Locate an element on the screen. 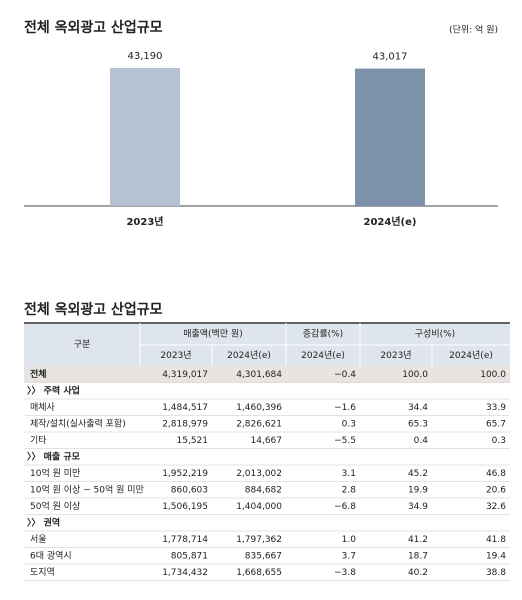  section-label: 〉〉 매출 규모 is located at coordinates (54, 456).